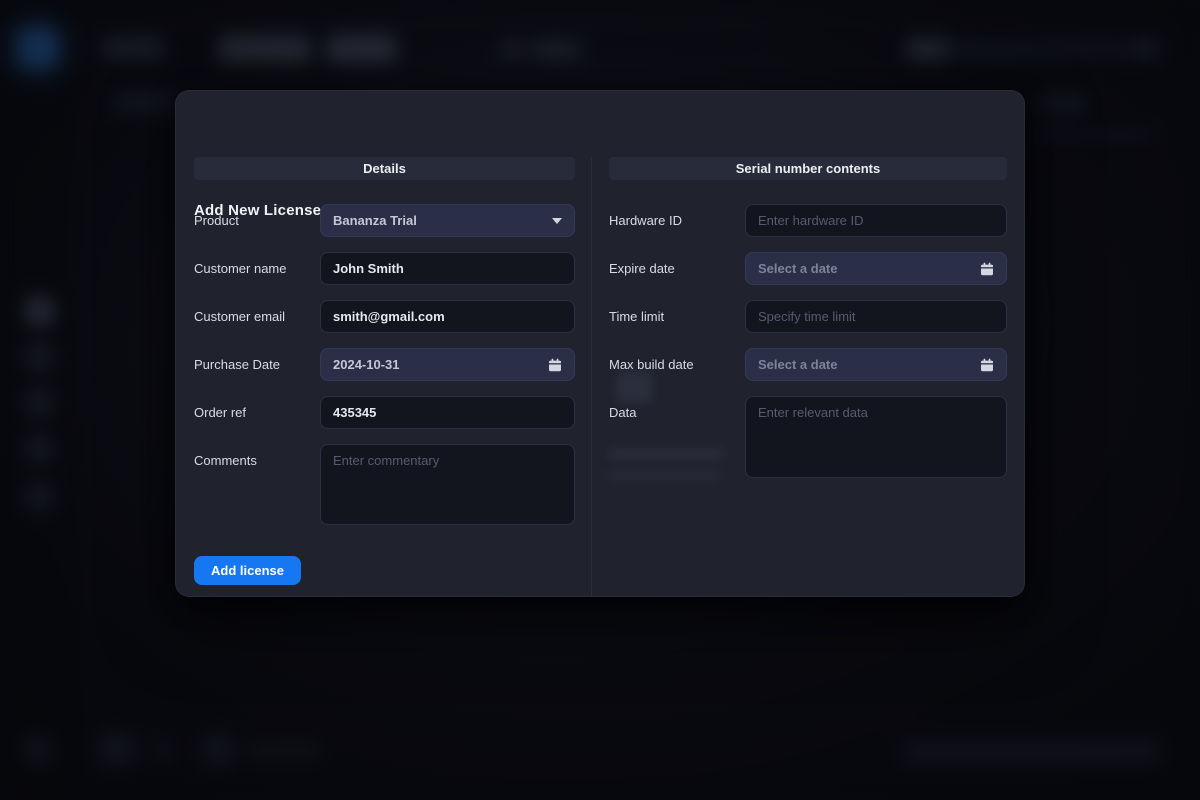 This screenshot has width=1200, height=800. What do you see at coordinates (557, 220) in the screenshot?
I see `chevron-down-icon` at bounding box center [557, 220].